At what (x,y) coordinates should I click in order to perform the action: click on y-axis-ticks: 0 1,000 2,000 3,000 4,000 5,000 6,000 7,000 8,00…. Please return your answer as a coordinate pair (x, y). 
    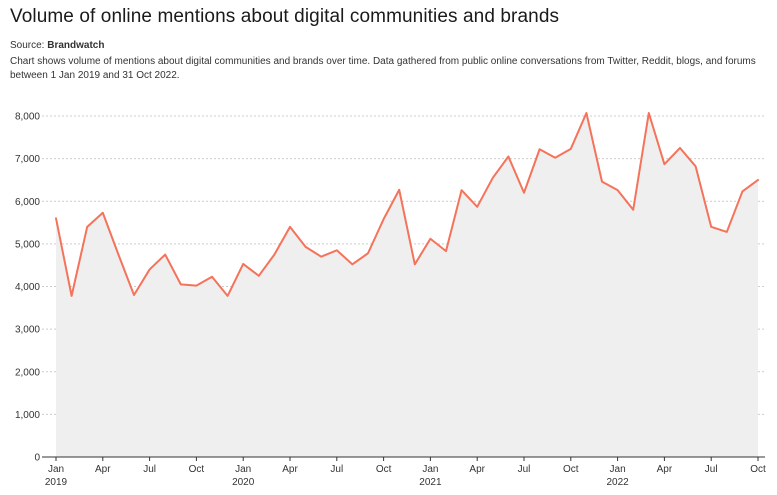
    Looking at the image, I should click on (27, 288).